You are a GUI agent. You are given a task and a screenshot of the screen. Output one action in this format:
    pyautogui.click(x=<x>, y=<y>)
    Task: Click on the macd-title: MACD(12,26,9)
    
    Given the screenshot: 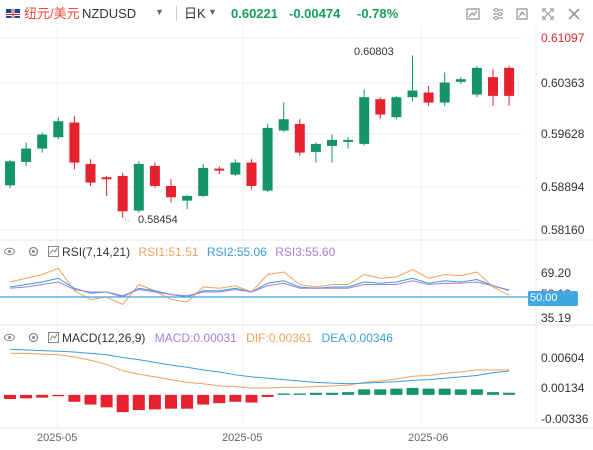 What is the action you would take?
    pyautogui.click(x=104, y=338)
    